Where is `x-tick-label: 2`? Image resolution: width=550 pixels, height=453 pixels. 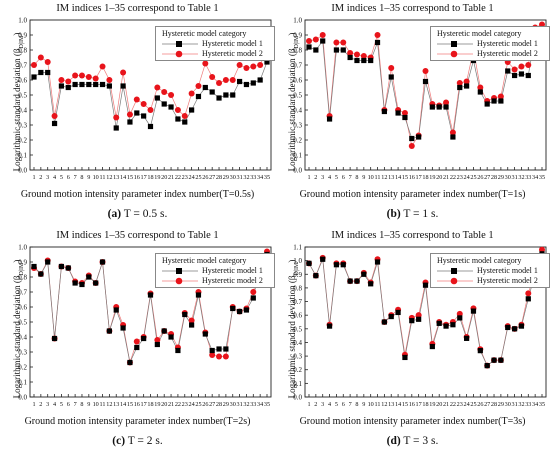
x-tick-label: 2 is located at coordinates (40, 404).